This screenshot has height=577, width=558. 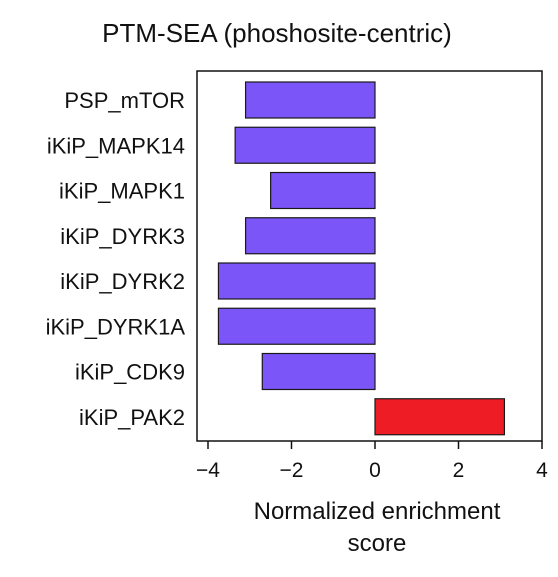 I want to click on category-label-psp-mtor: PSP_mTOR, so click(x=124, y=100).